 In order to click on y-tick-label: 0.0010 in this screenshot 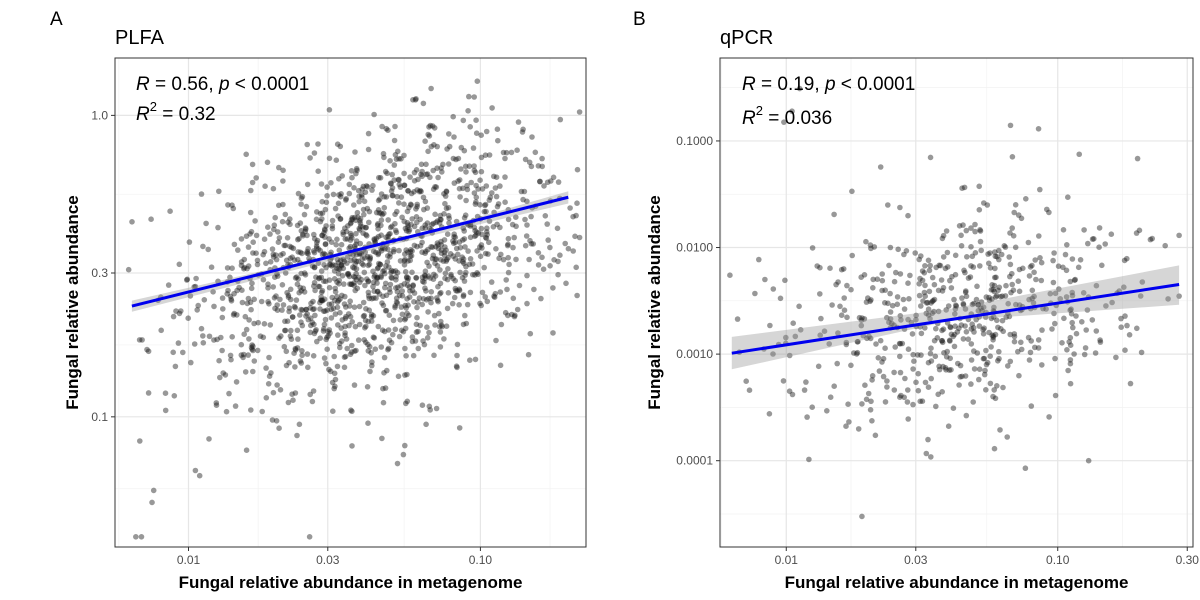, I will do `click(694, 354)`.